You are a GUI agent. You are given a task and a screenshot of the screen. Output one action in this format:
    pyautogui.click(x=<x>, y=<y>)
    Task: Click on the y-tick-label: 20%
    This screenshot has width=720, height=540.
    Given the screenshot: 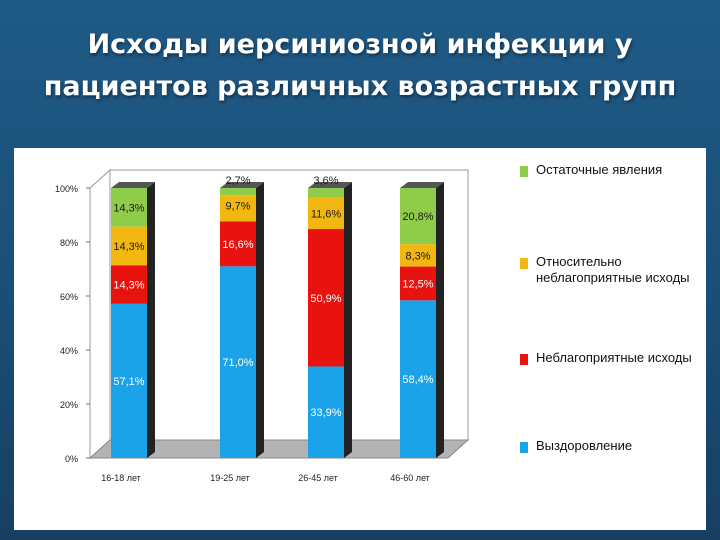 What is the action you would take?
    pyautogui.click(x=69, y=405)
    